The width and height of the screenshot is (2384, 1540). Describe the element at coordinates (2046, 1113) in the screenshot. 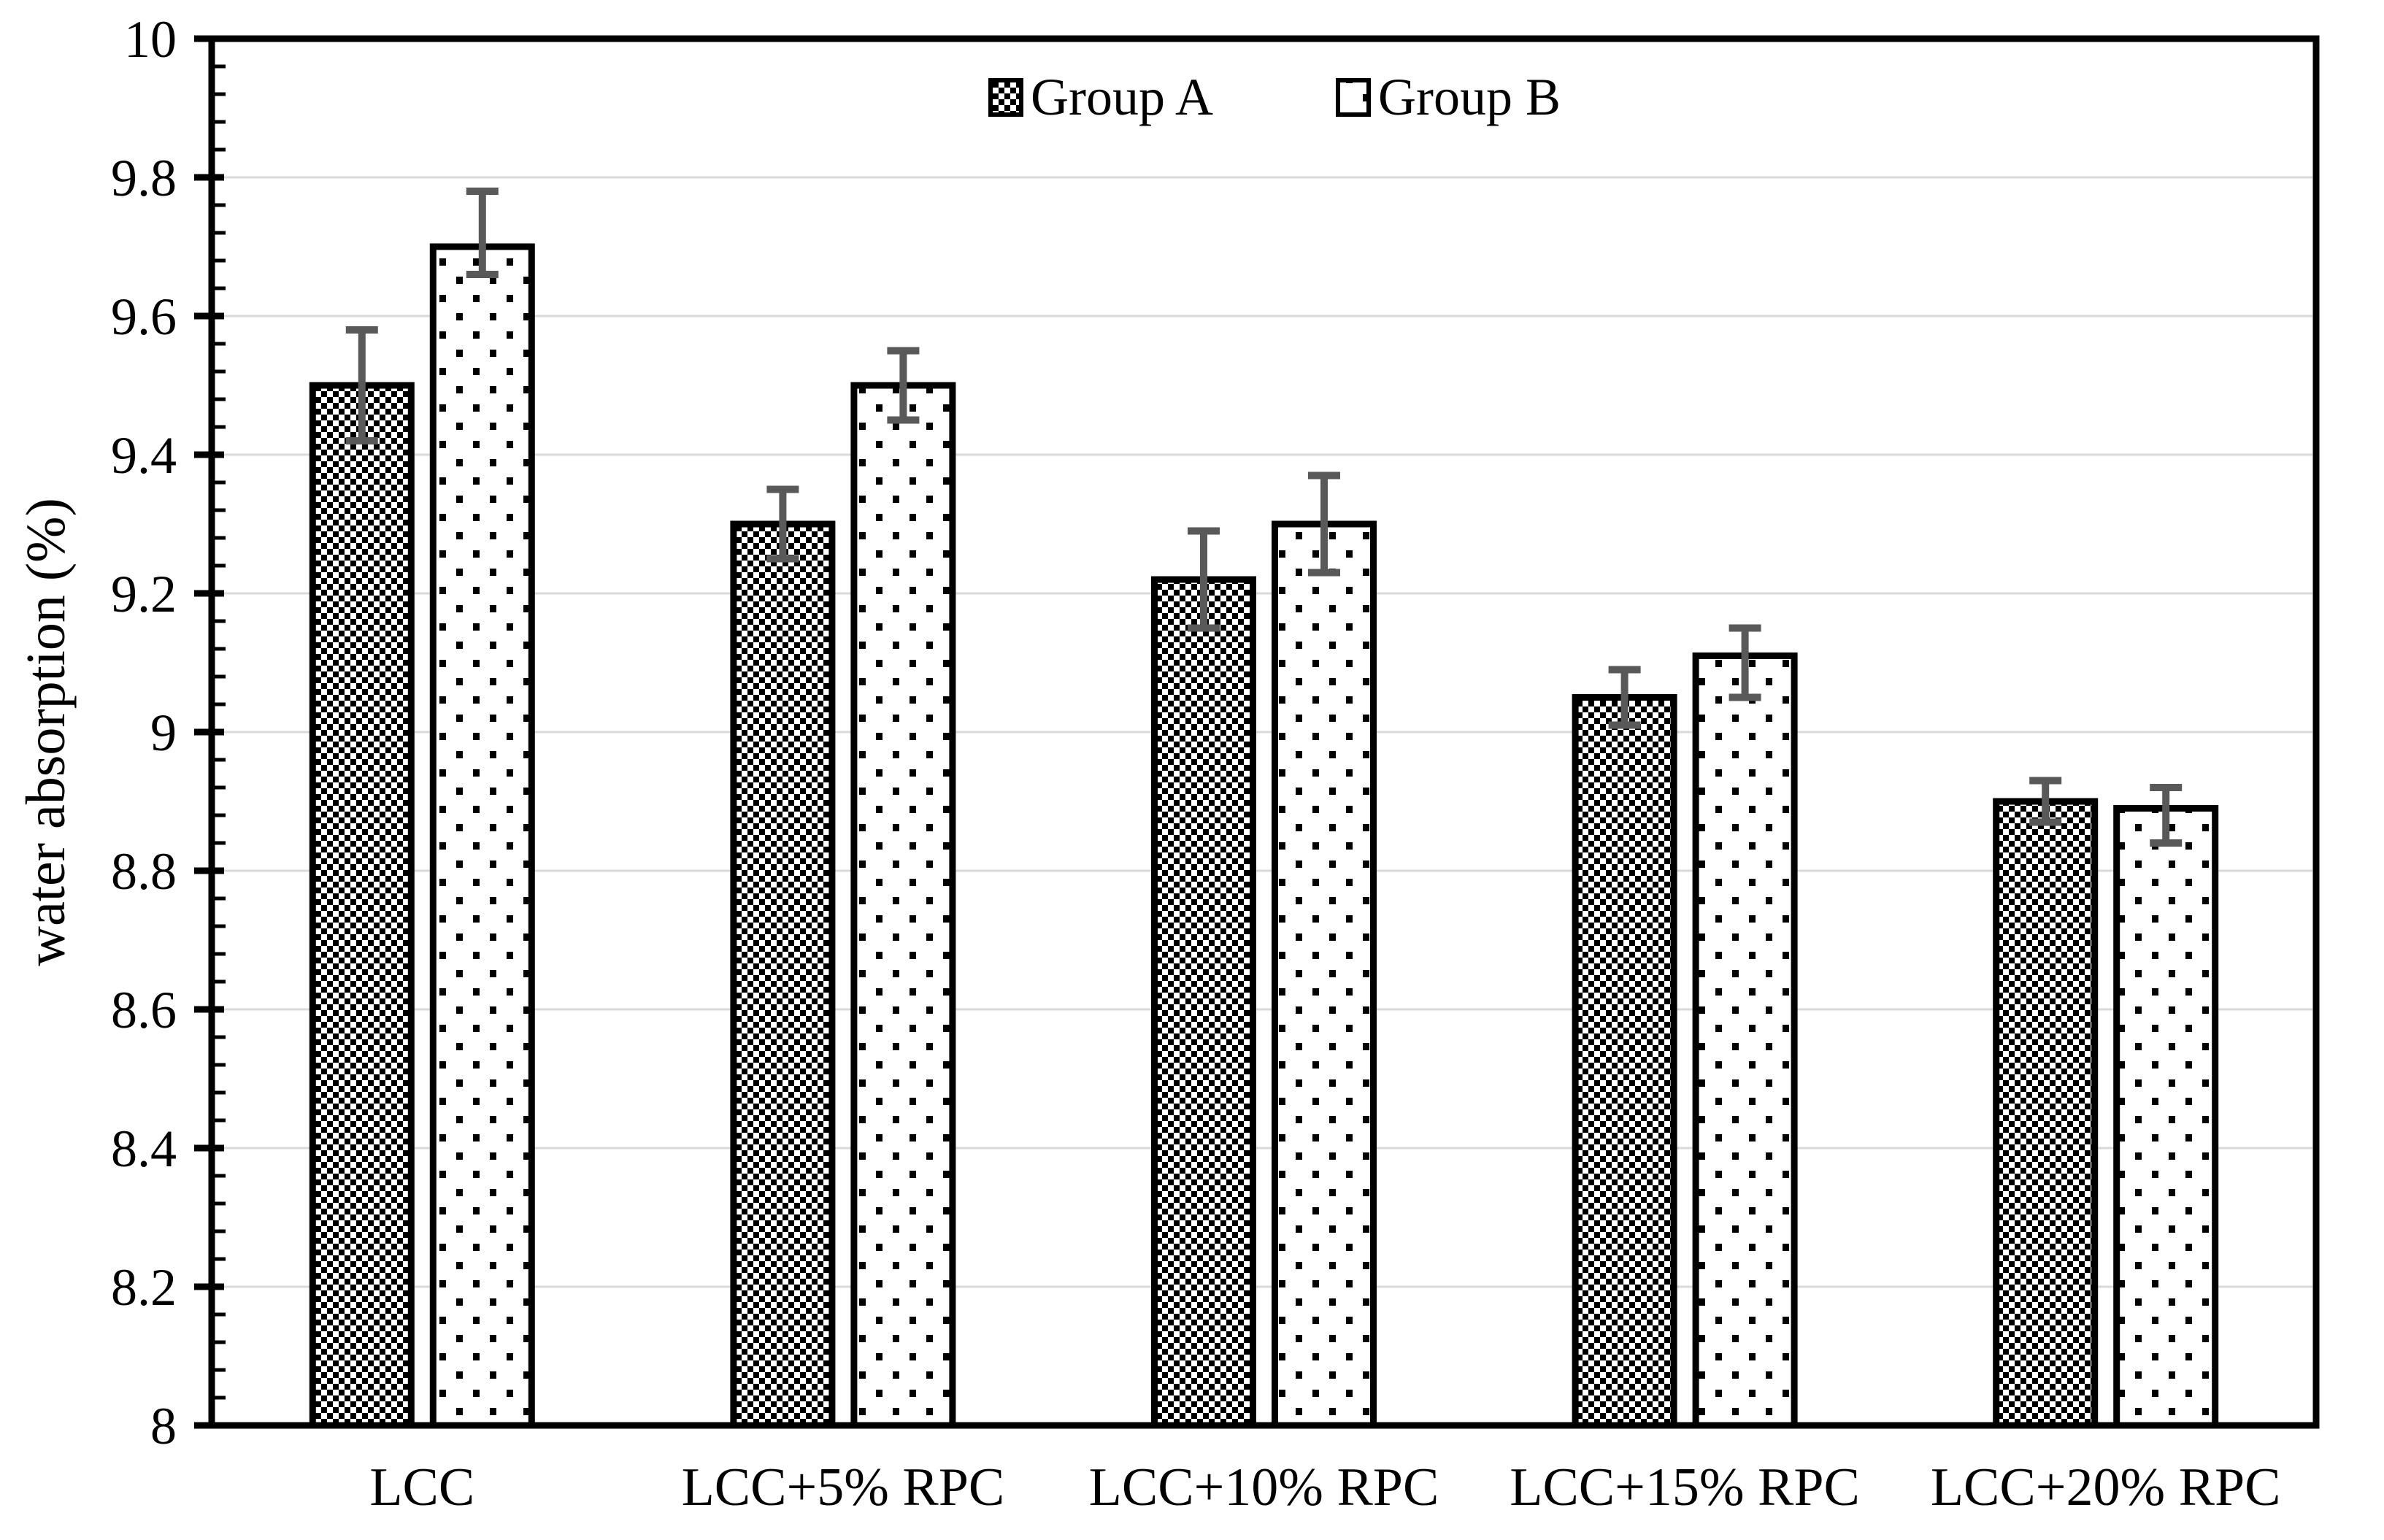

I see `bar-group-a-lcc-20-rpc` at that location.